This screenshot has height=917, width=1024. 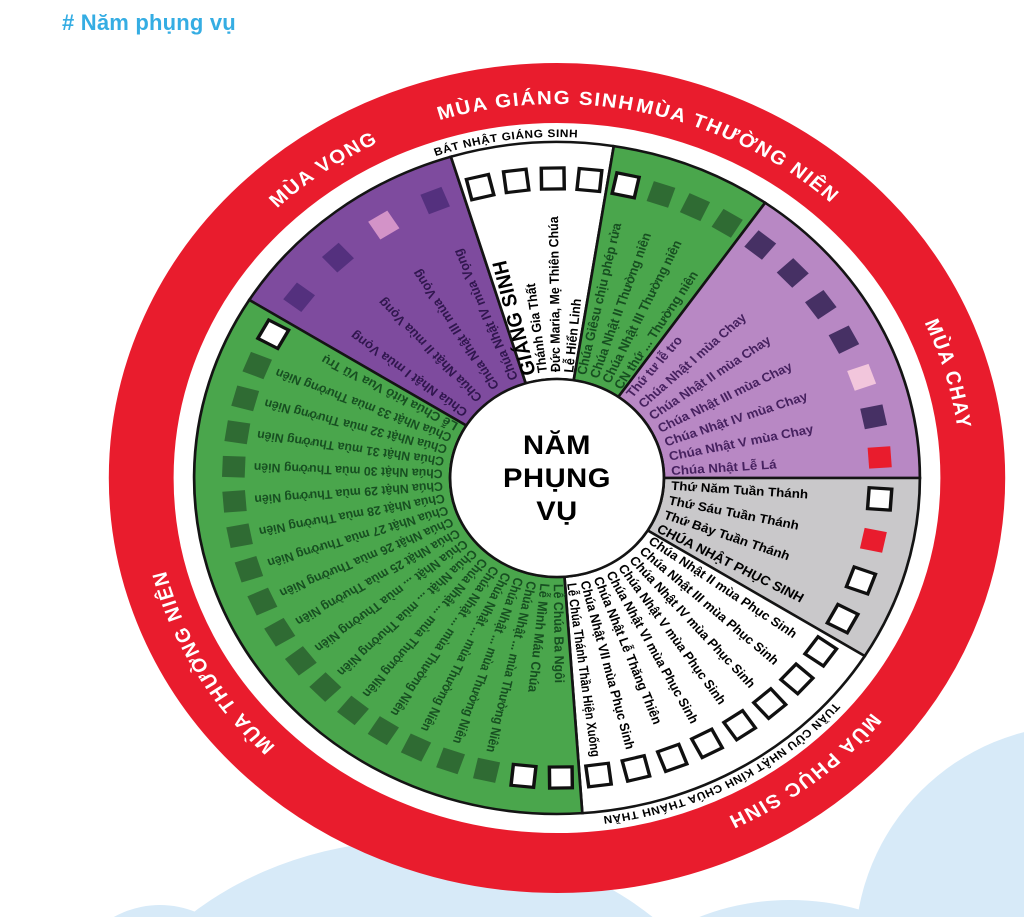 I want to click on page-title: # Năm phụng vụ, so click(x=149, y=22).